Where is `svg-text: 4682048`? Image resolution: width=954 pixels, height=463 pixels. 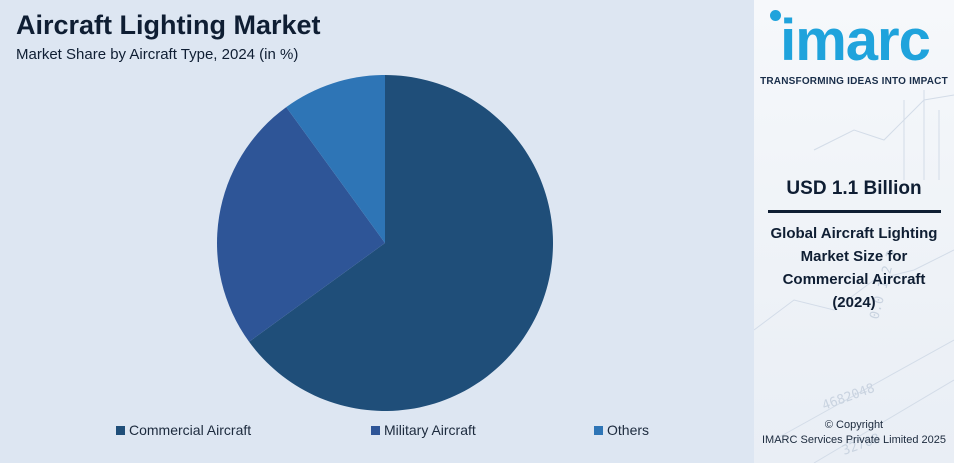
svg-text: 4682048 is located at coordinates (848, 397).